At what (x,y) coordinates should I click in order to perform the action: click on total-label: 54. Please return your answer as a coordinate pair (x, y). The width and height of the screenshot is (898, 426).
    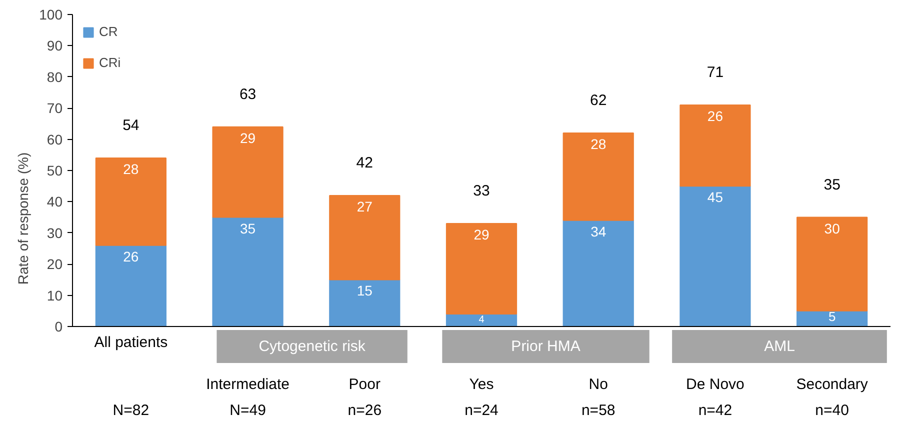
    Looking at the image, I should click on (131, 125).